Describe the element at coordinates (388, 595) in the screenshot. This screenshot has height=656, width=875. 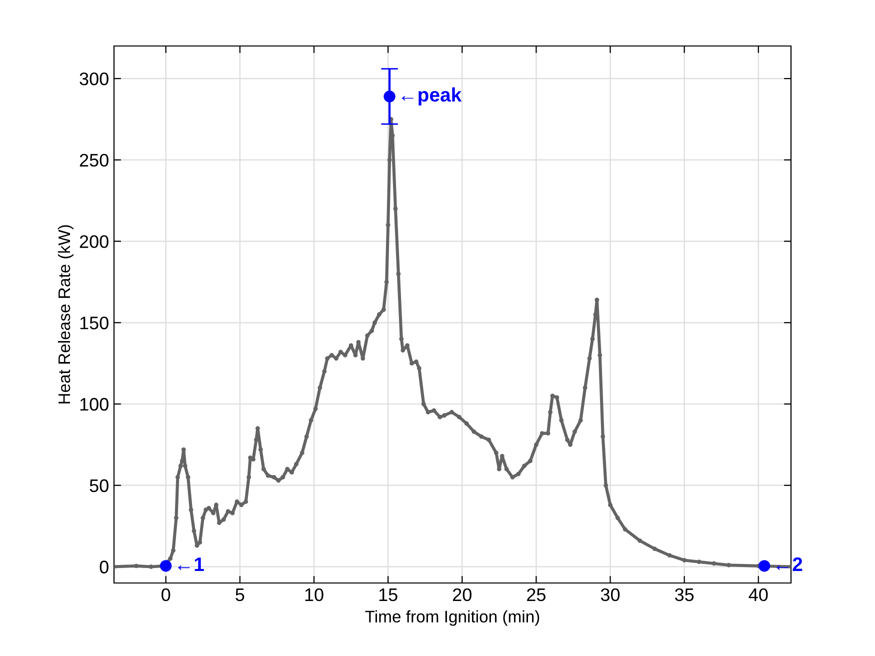
I see `x-tick-label: 15` at that location.